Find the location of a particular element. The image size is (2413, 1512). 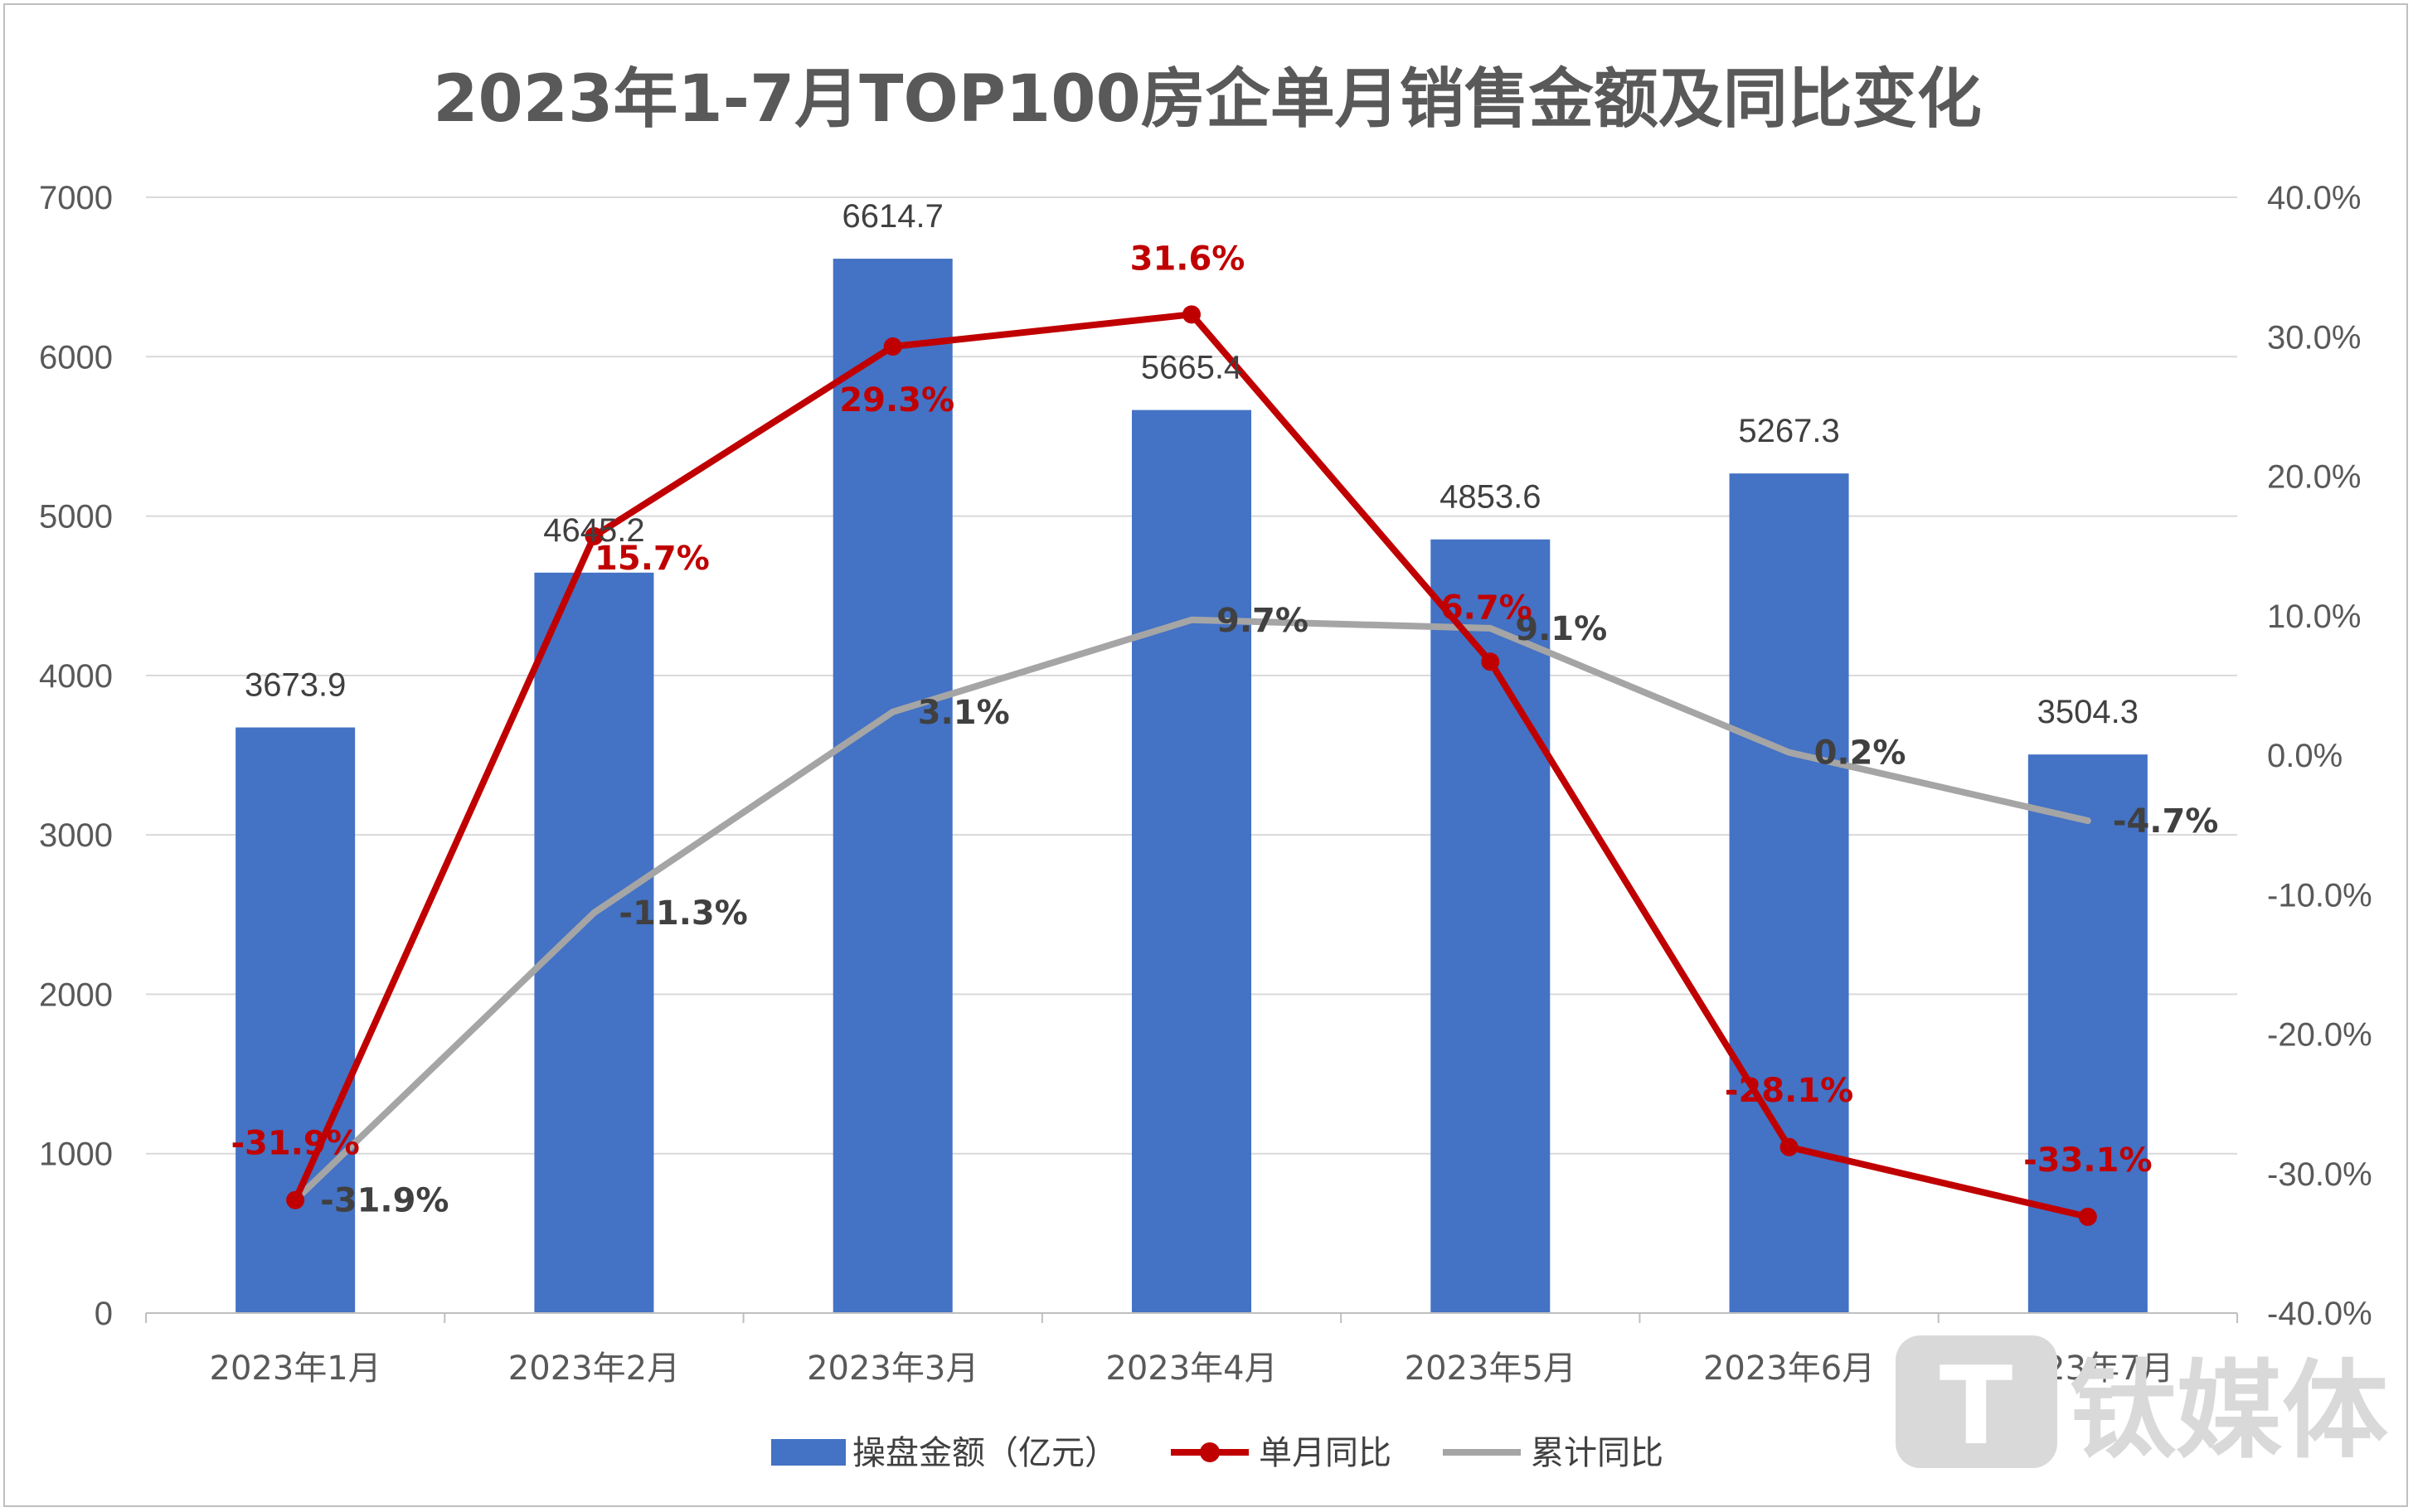

bar-value-label: 5267.3 is located at coordinates (1789, 431).